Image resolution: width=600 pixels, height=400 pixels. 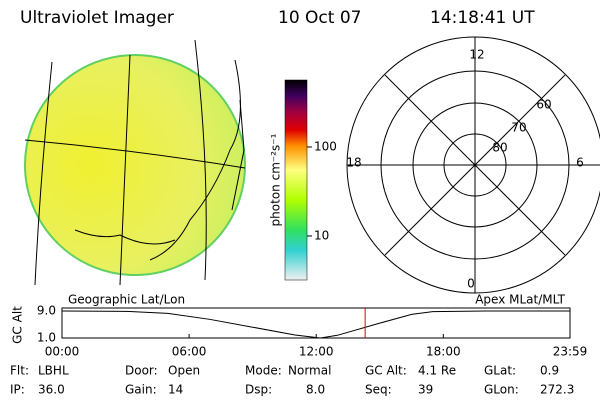 I want to click on status-label: Flt:, so click(x=19, y=371).